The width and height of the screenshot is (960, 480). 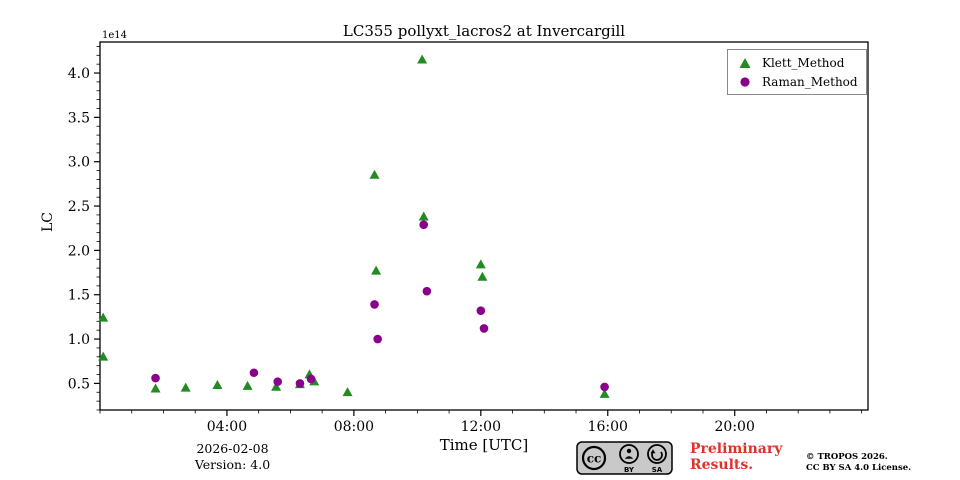 I want to click on cc-sa-label: SA, so click(x=657, y=470).